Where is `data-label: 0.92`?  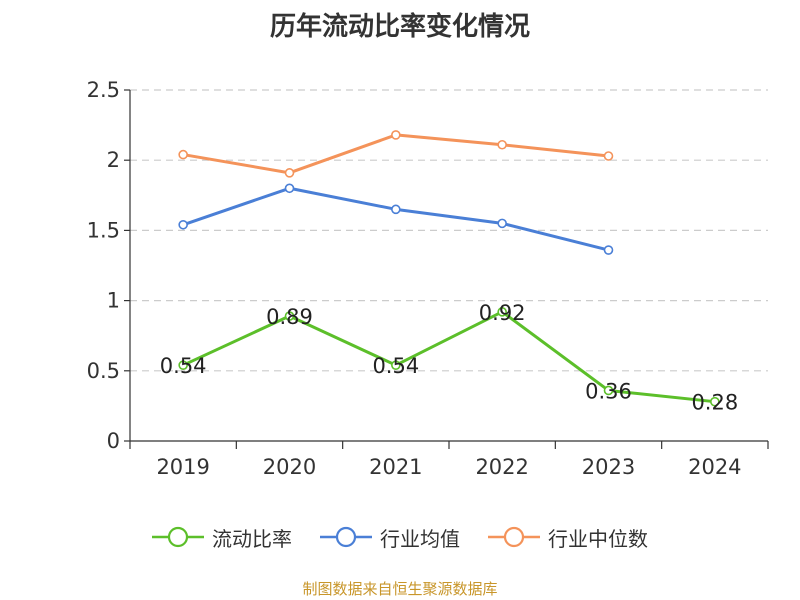 data-label: 0.92 is located at coordinates (502, 313).